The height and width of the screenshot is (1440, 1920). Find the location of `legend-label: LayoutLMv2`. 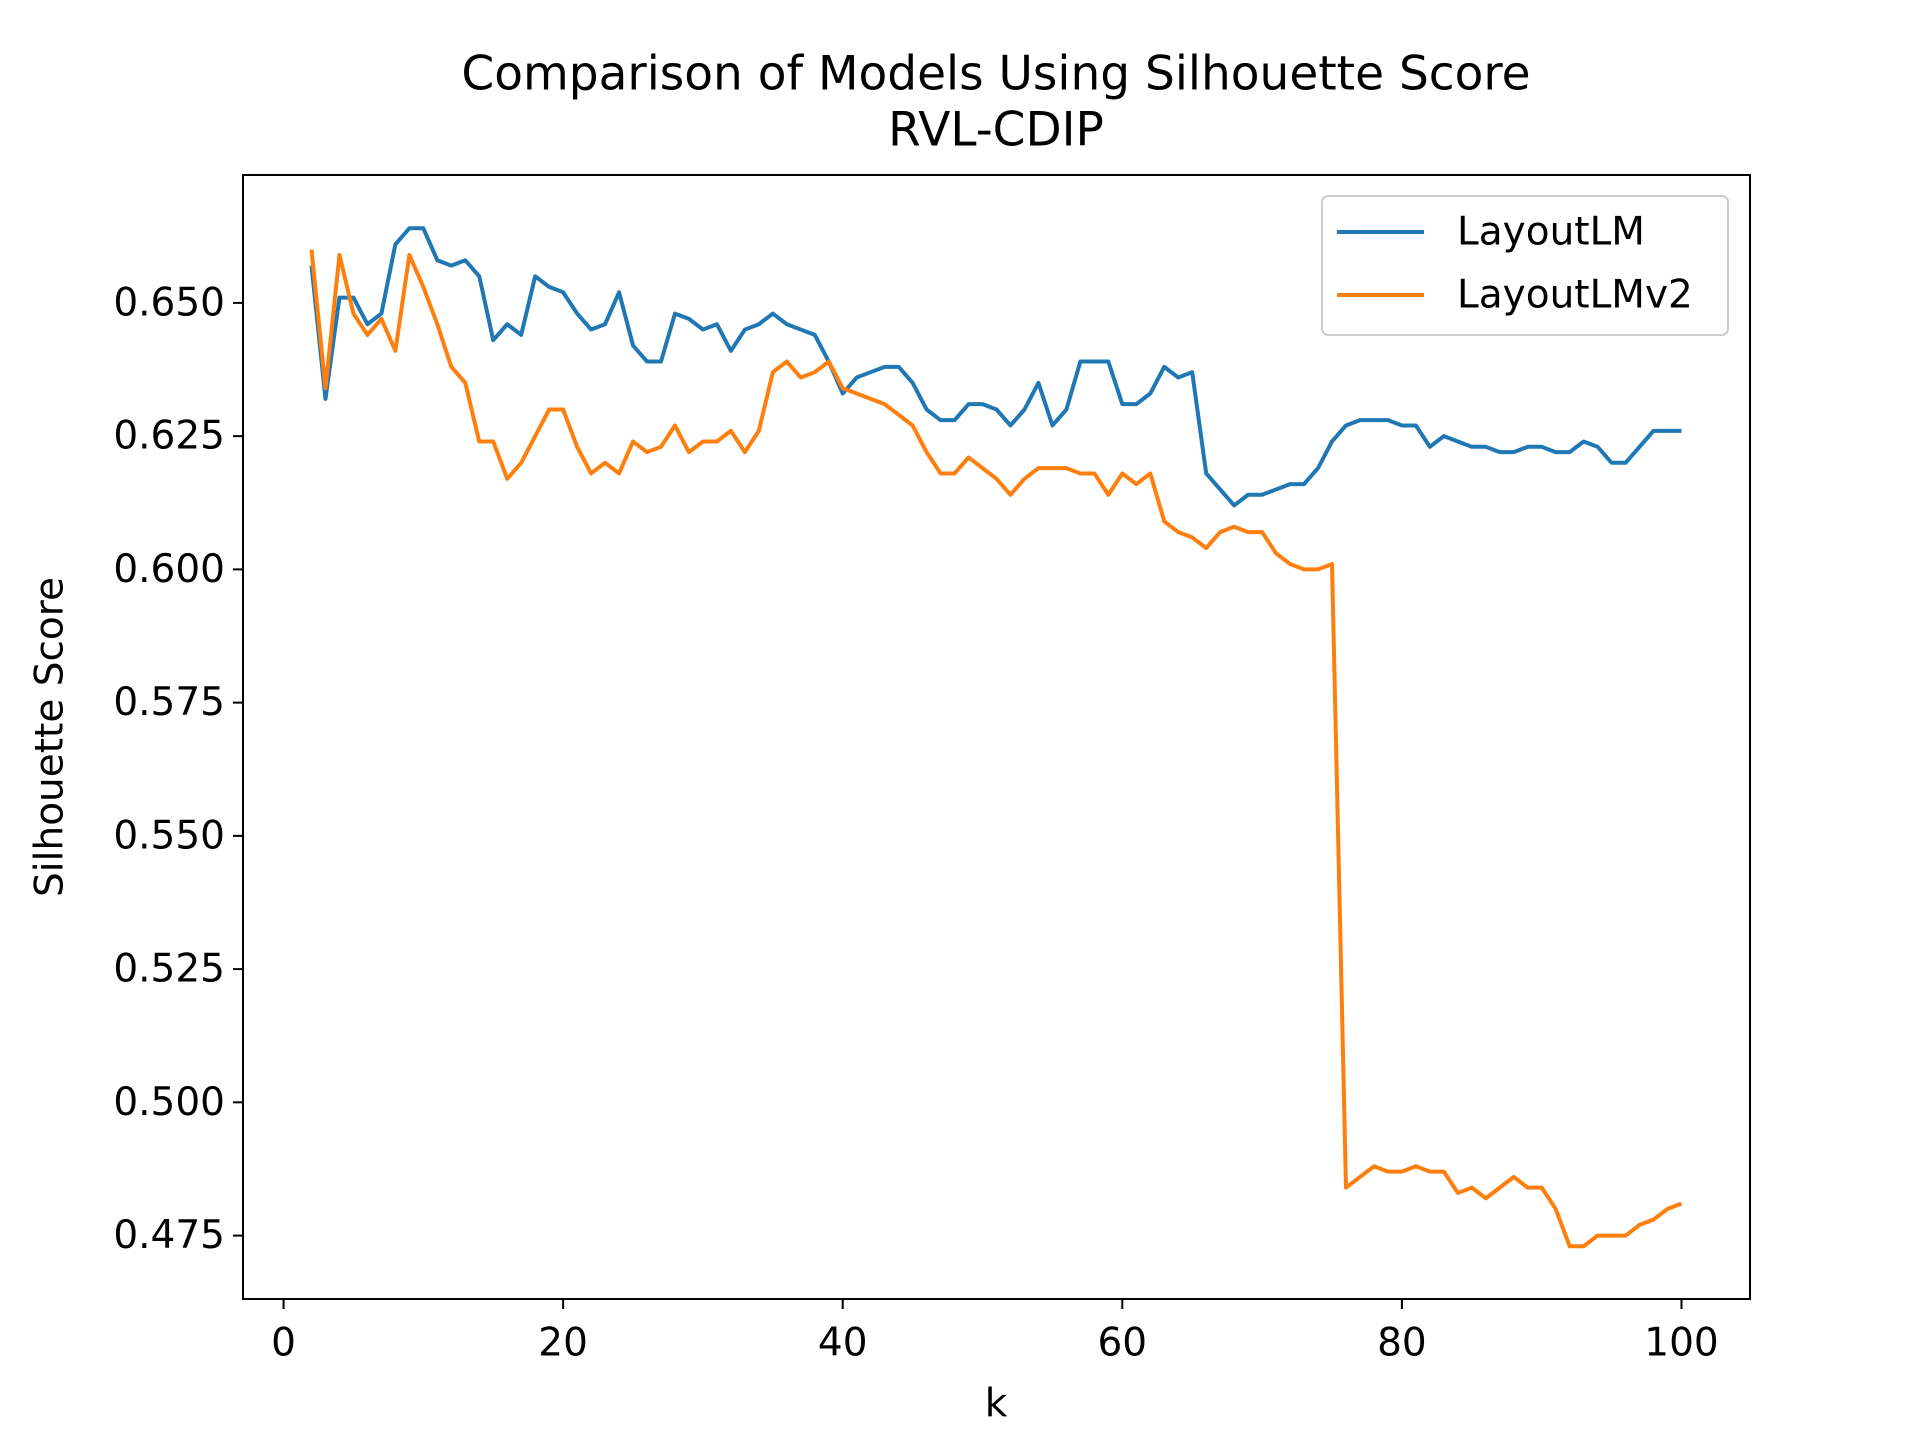

legend-label: LayoutLMv2 is located at coordinates (1575, 295).